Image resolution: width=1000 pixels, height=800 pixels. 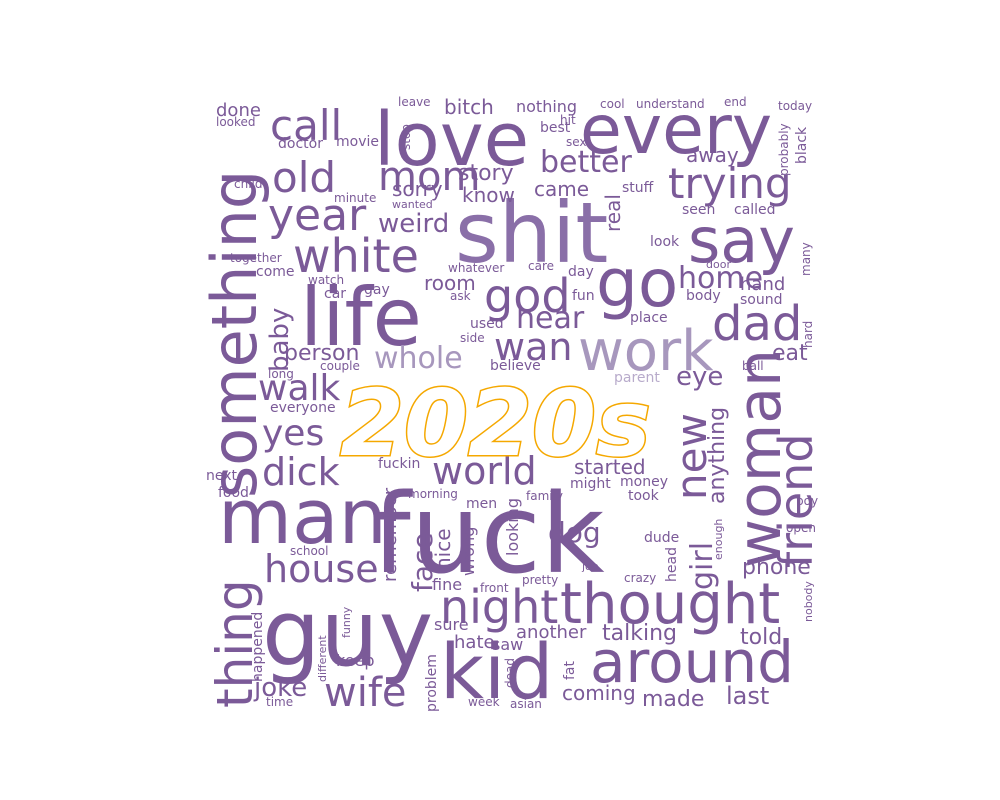 I want to click on word-another: another, so click(x=551, y=632).